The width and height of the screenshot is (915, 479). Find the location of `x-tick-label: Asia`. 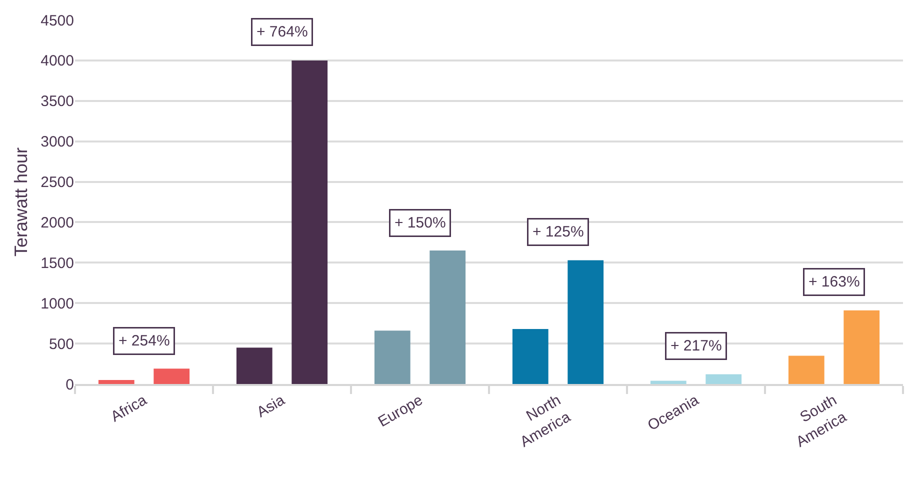

x-tick-label: Asia is located at coordinates (271, 406).